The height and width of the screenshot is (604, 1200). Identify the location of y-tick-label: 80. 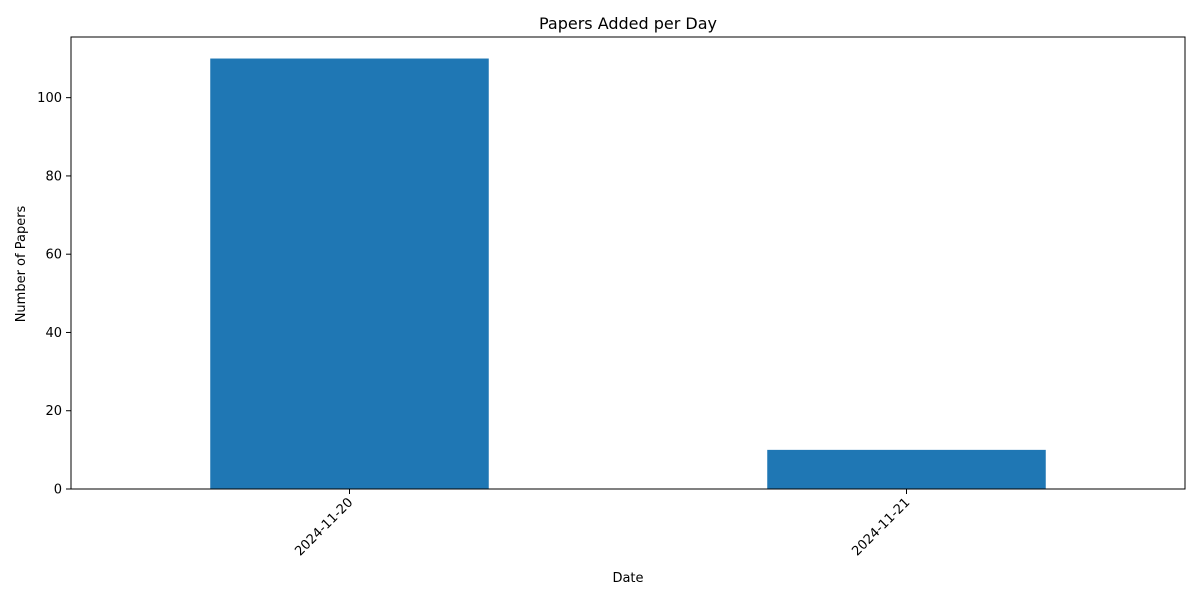
(53, 176).